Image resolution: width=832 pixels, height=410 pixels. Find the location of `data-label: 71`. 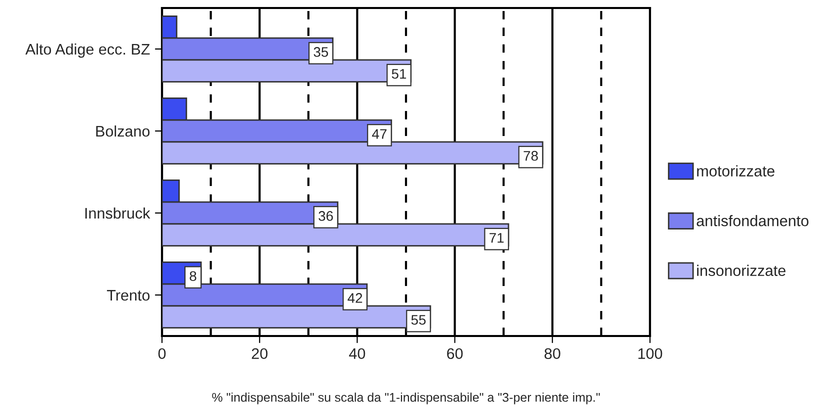

data-label: 71 is located at coordinates (497, 238).